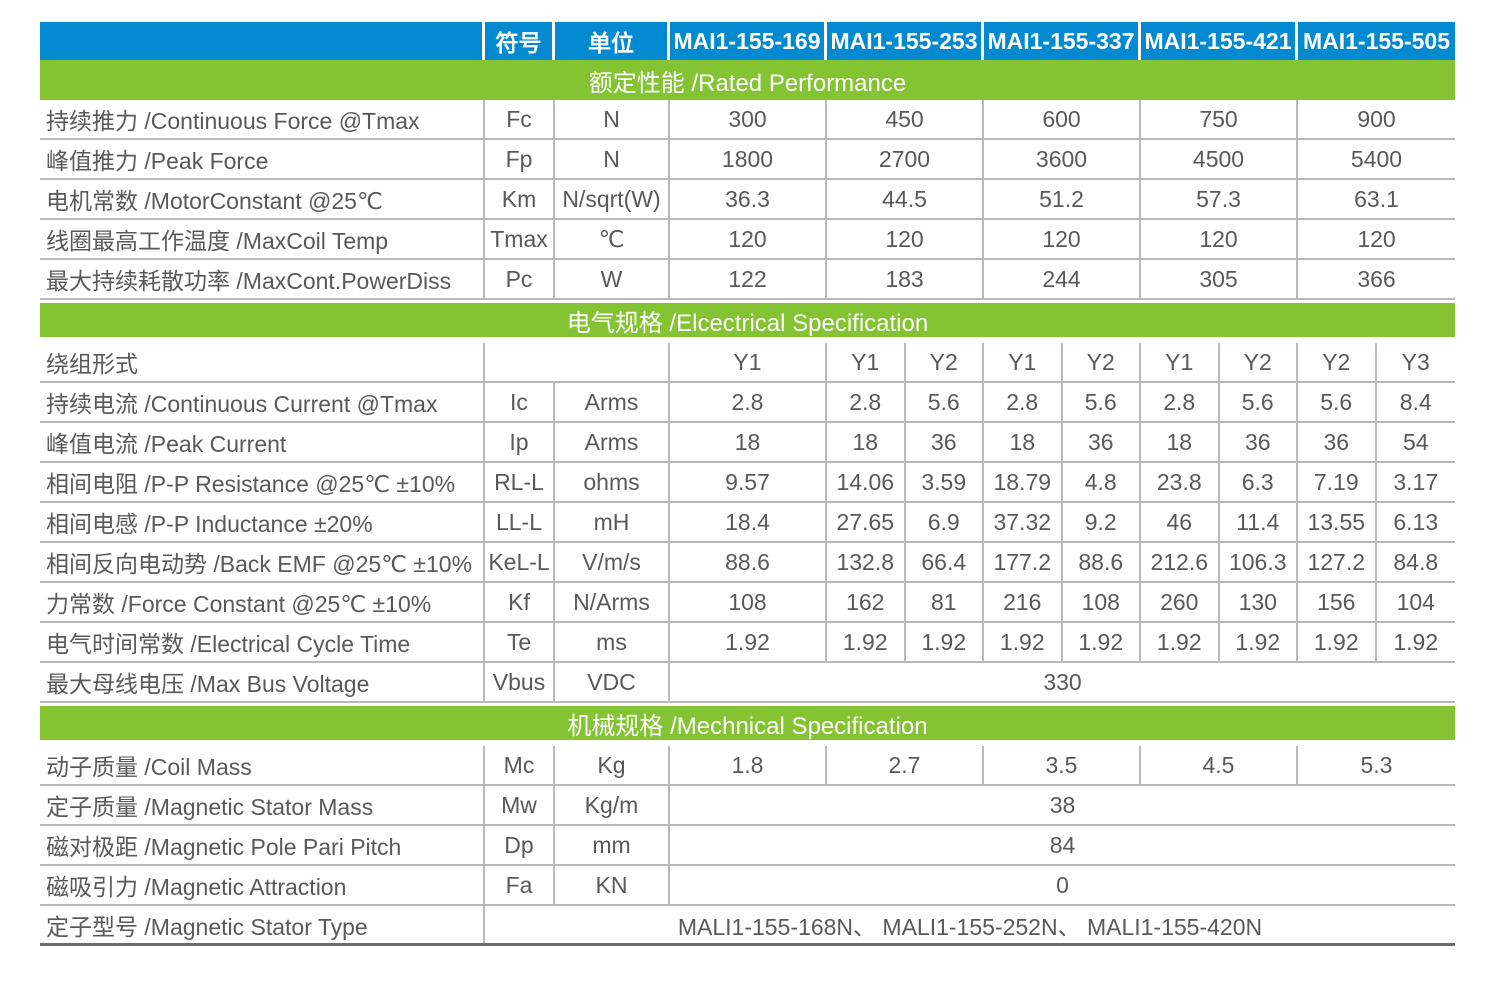 This screenshot has height=1000, width=1500. What do you see at coordinates (520, 279) in the screenshot?
I see `symbol-cell: Pc` at bounding box center [520, 279].